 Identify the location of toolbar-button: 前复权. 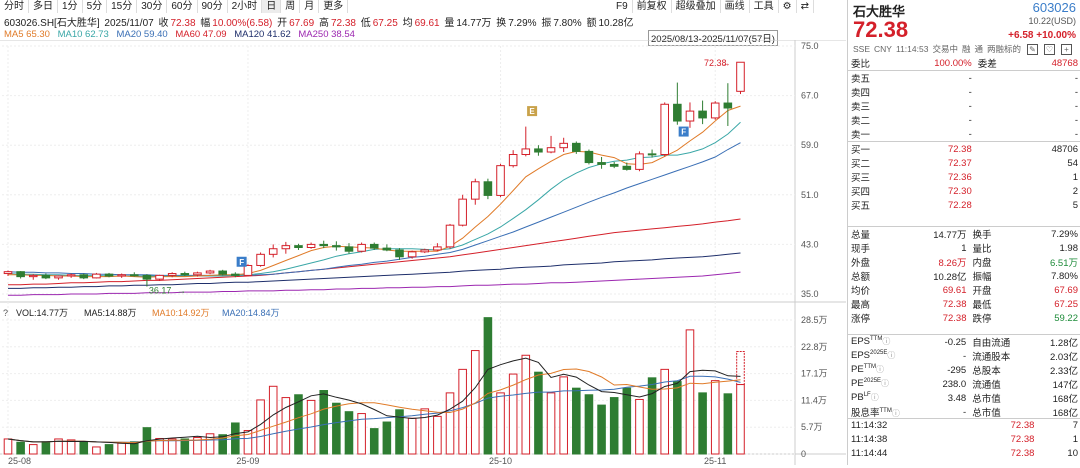
(652, 6).